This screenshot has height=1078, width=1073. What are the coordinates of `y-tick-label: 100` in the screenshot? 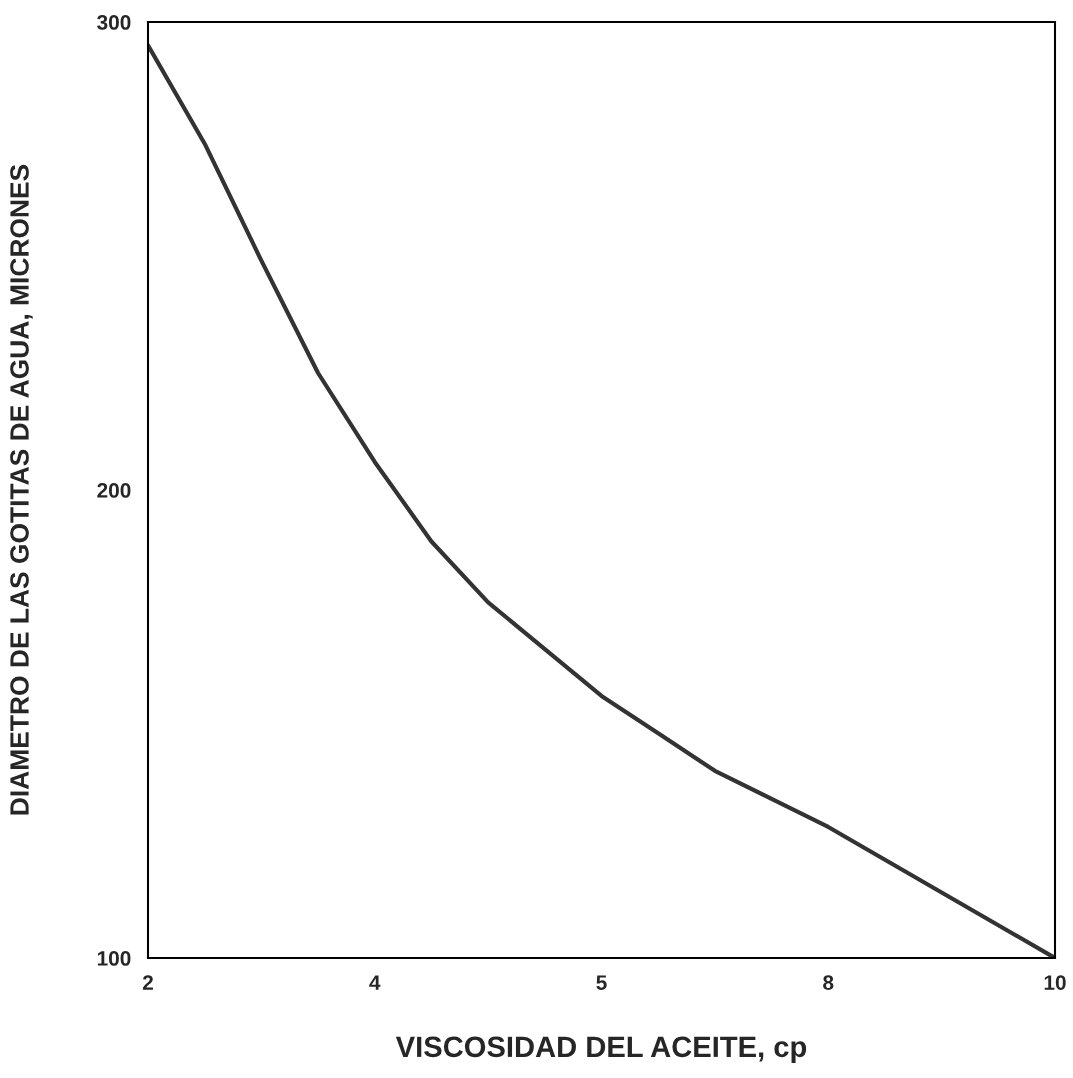 It's located at (114, 958).